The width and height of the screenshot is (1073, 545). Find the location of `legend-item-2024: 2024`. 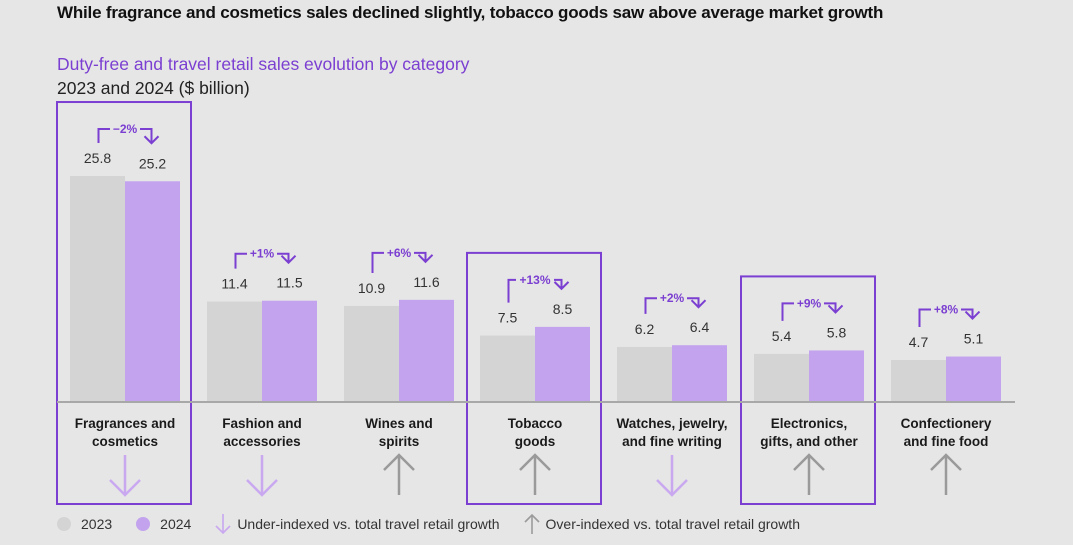

legend-item-2024: 2024 is located at coordinates (163, 524).